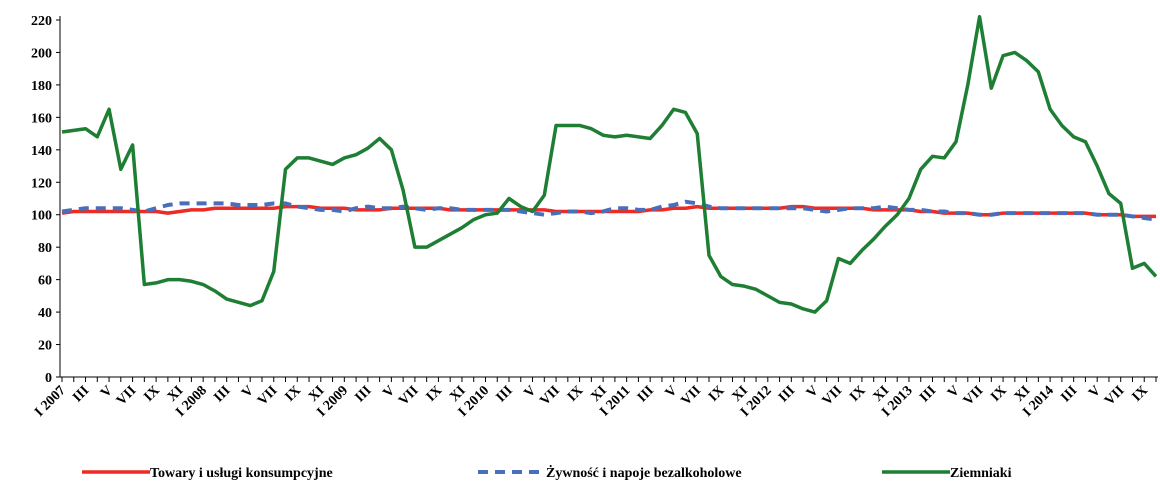 This screenshot has width=1160, height=490. Describe the element at coordinates (644, 472) in the screenshot. I see `legend-label: Żywność i napoje bezalkoholowe` at that location.